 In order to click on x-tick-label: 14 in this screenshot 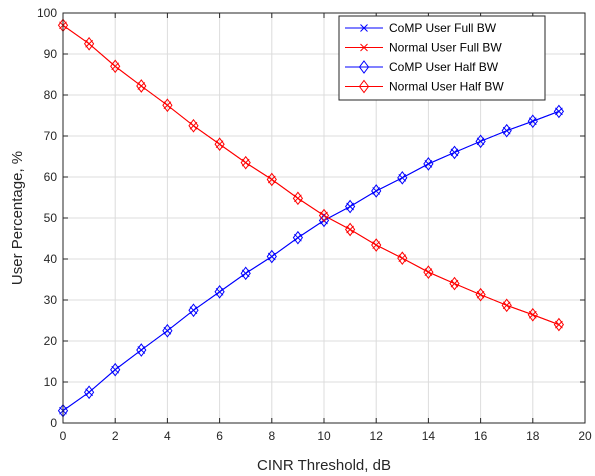, I will do `click(429, 436)`.